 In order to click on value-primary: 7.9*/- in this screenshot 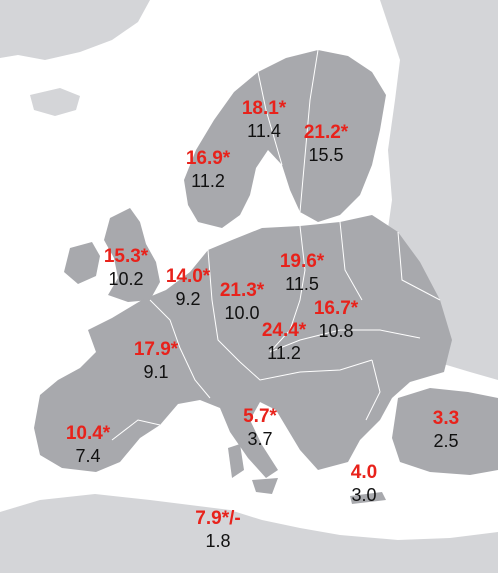, I will do `click(217, 519)`.